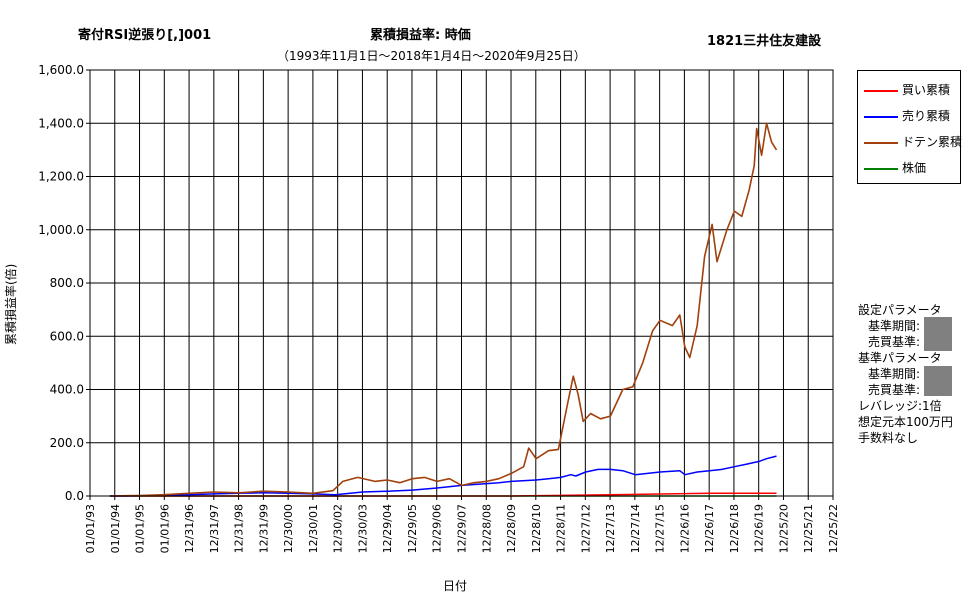 This screenshot has height=600, width=970. What do you see at coordinates (888, 438) in the screenshot?
I see `param-fee: 手数料なし` at bounding box center [888, 438].